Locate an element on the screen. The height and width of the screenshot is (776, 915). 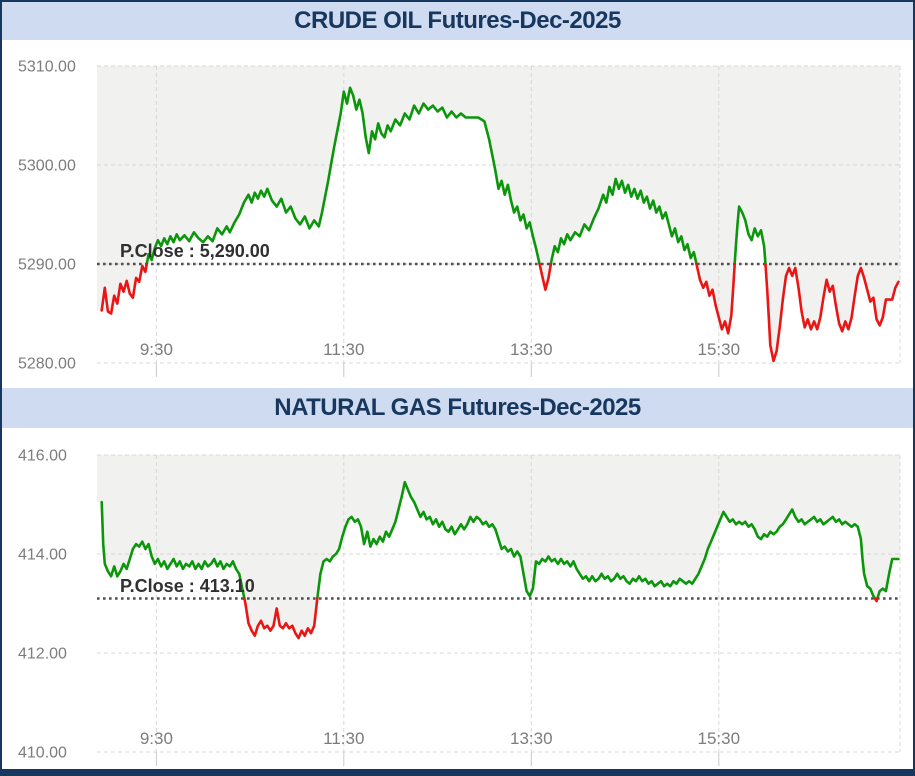
y-axis-label: 5280.00 is located at coordinates (47, 364).